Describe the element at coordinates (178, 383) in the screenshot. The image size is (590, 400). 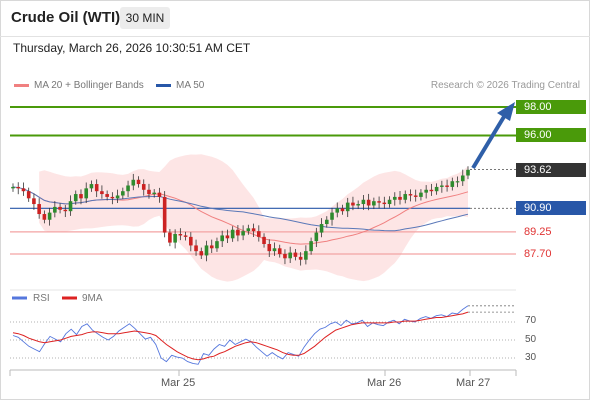
I see `date-tick-mar25: Mar 25` at that location.